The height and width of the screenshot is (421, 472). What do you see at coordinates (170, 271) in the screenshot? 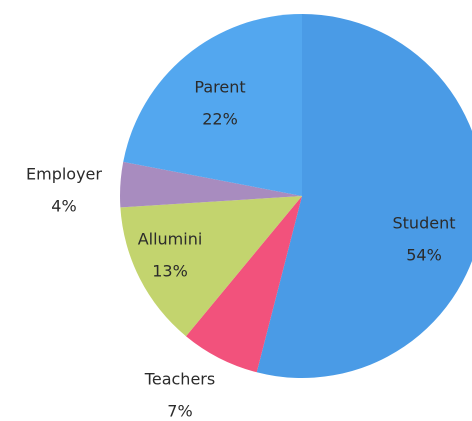
I see `slice-value-label: 13%` at bounding box center [170, 271].